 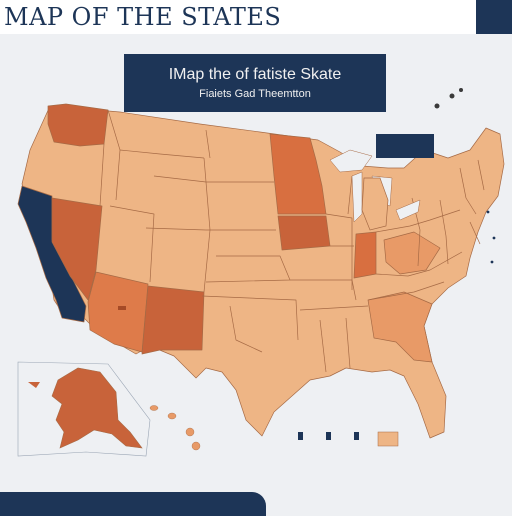 What do you see at coordinates (78, 125) in the screenshot?
I see `state-washington` at bounding box center [78, 125].